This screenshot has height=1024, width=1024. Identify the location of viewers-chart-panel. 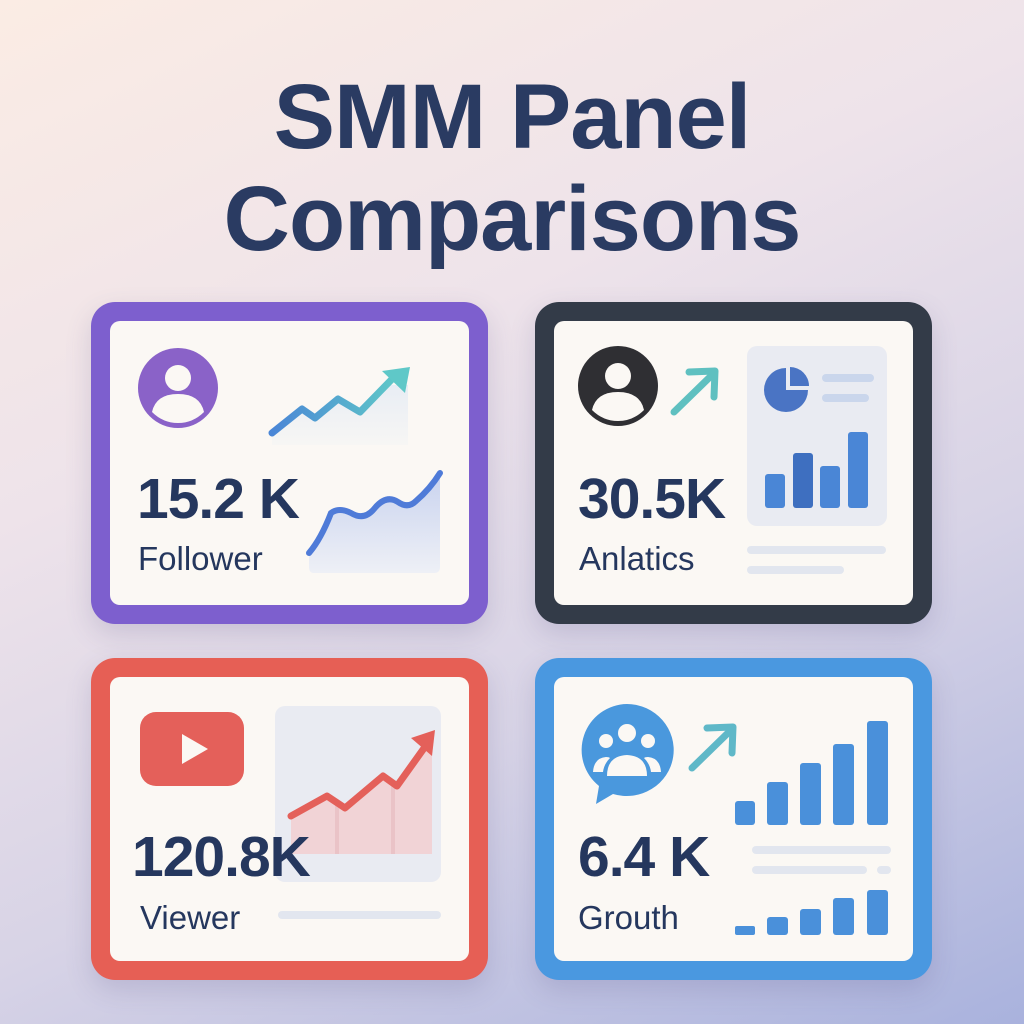
(358, 794).